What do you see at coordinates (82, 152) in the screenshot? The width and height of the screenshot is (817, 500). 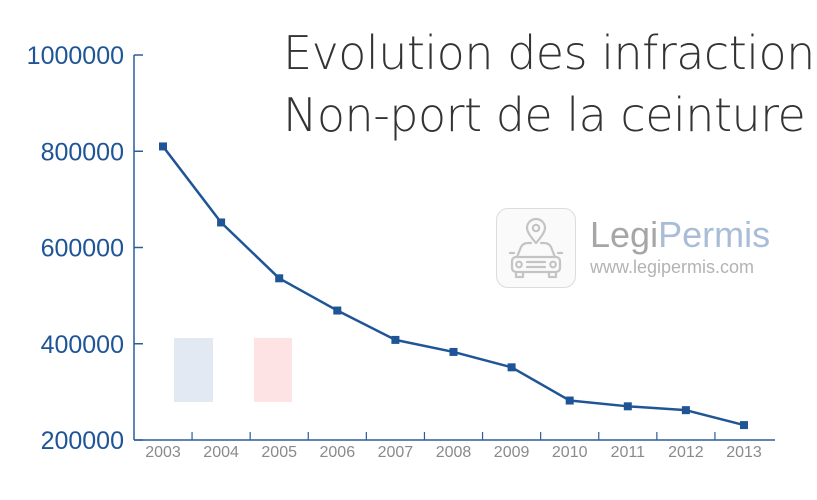 I see `y-tick-label: 800000` at bounding box center [82, 152].